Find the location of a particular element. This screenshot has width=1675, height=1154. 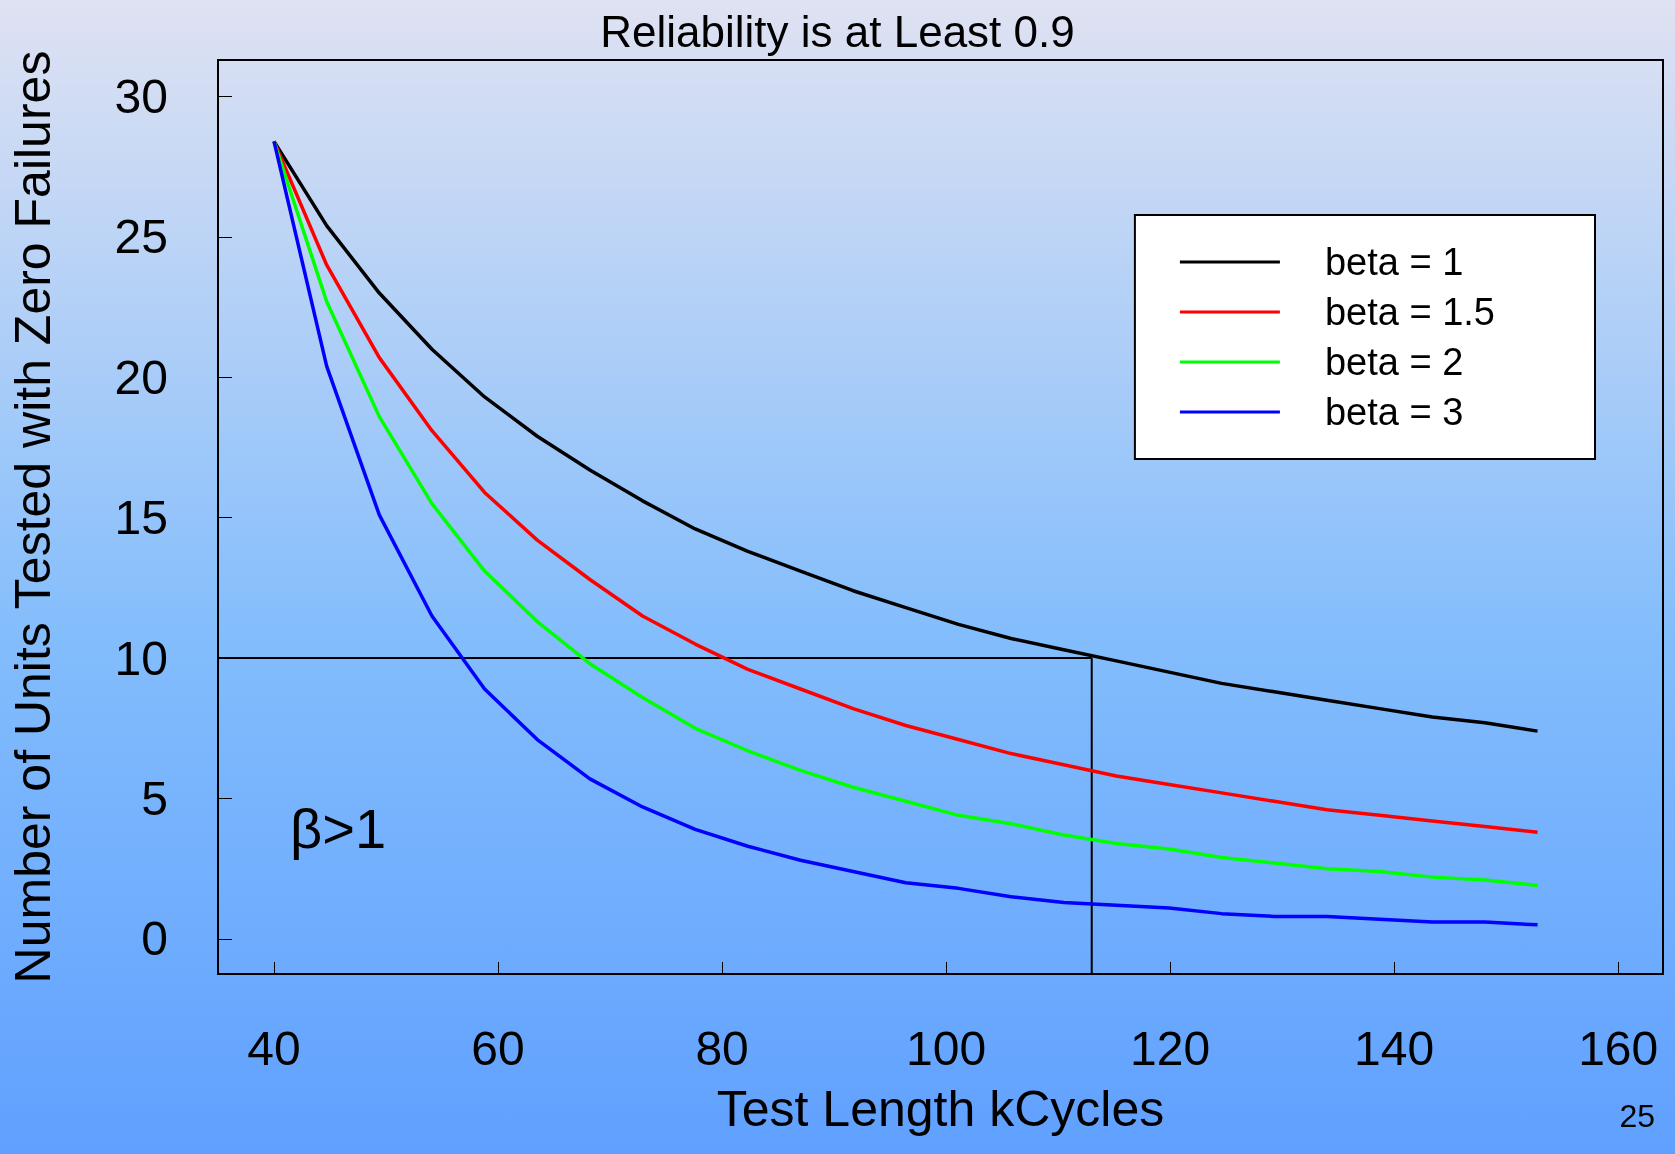

y-tick-label: 30 is located at coordinates (141, 96).